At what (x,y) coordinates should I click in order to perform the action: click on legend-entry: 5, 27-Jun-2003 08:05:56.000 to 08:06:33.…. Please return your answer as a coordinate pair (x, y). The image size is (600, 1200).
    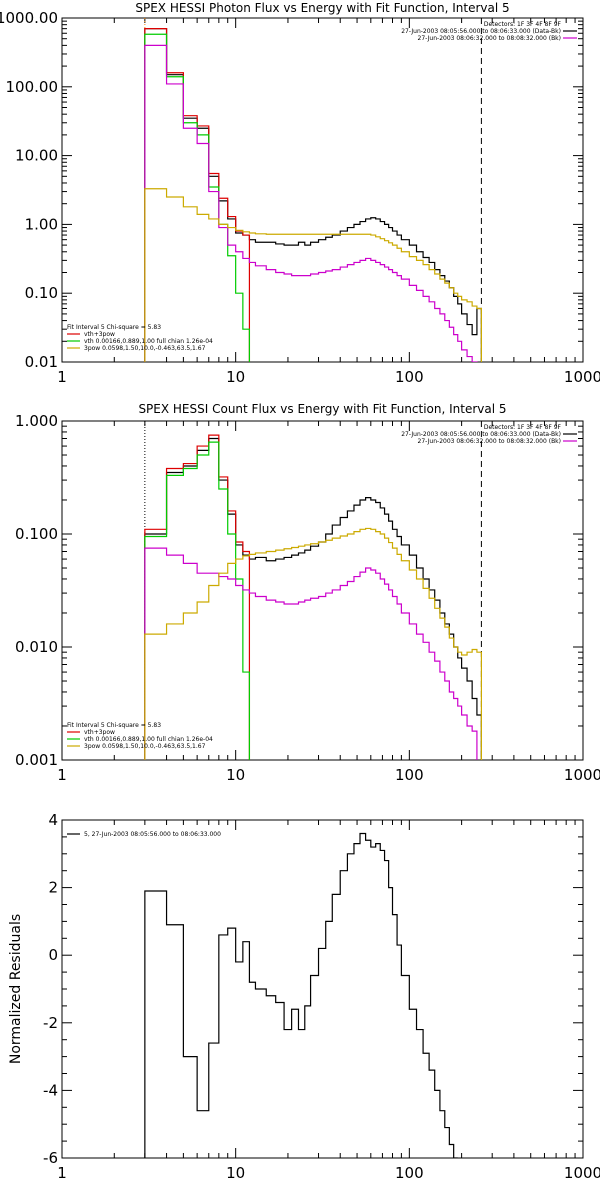
    Looking at the image, I should click on (152, 834).